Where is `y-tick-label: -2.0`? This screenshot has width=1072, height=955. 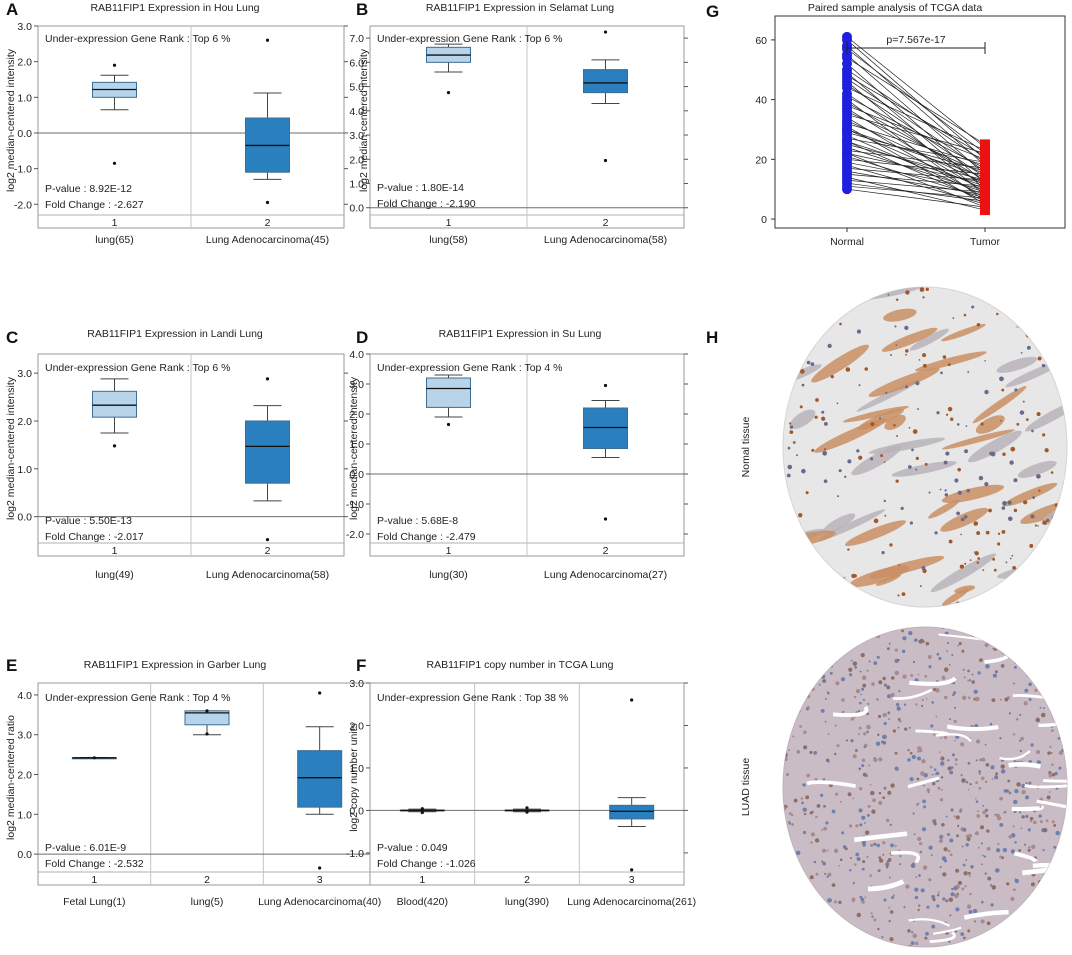 y-tick-label: -2.0 is located at coordinates (23, 205).